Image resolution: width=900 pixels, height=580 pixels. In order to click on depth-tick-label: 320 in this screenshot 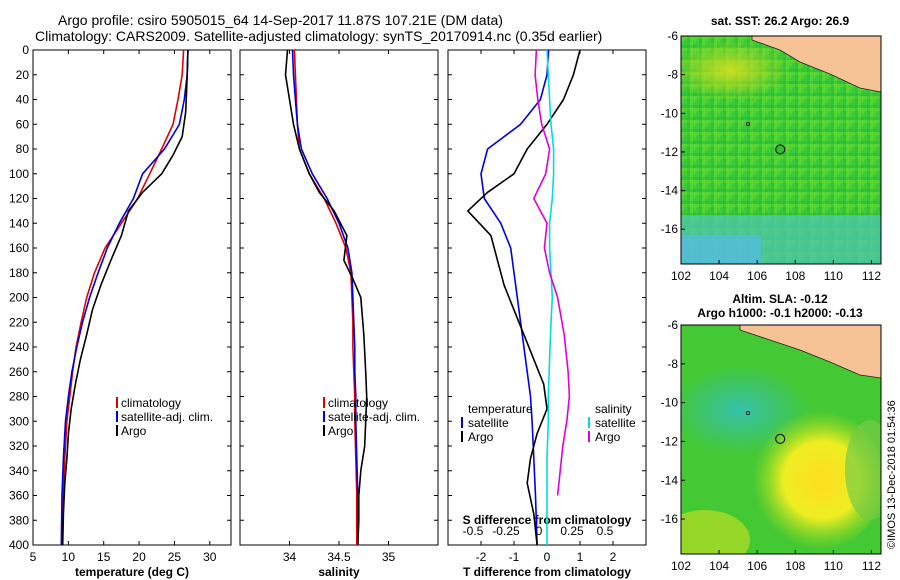, I will do `click(19, 446)`.